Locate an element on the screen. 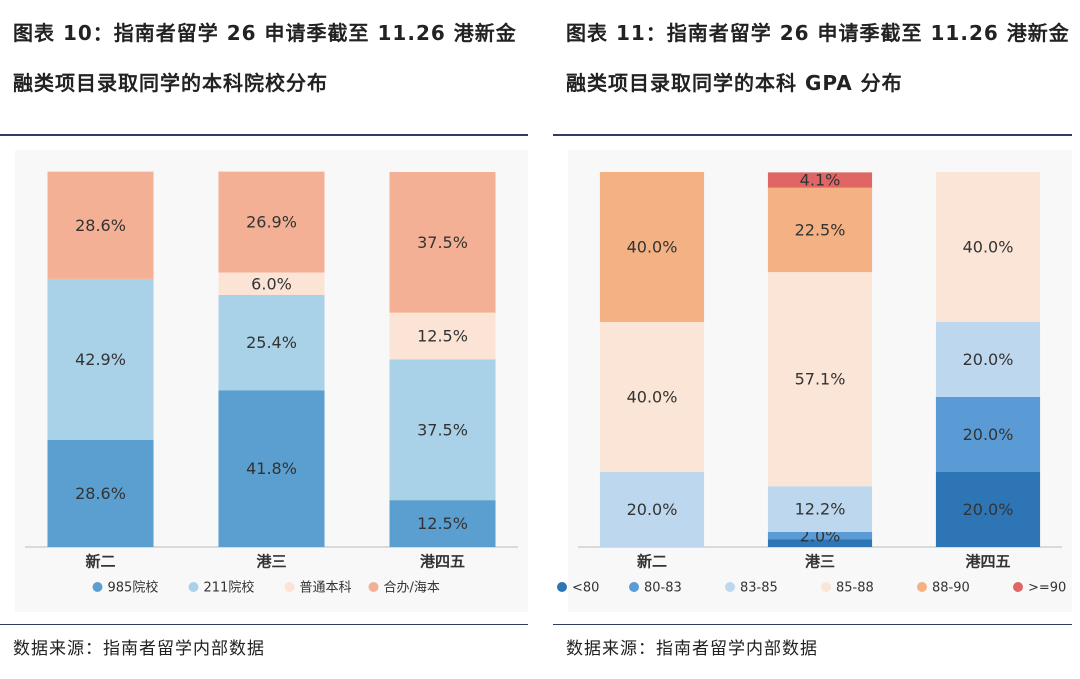 This screenshot has height=679, width=1080. legend-label: 985院校 is located at coordinates (133, 588).